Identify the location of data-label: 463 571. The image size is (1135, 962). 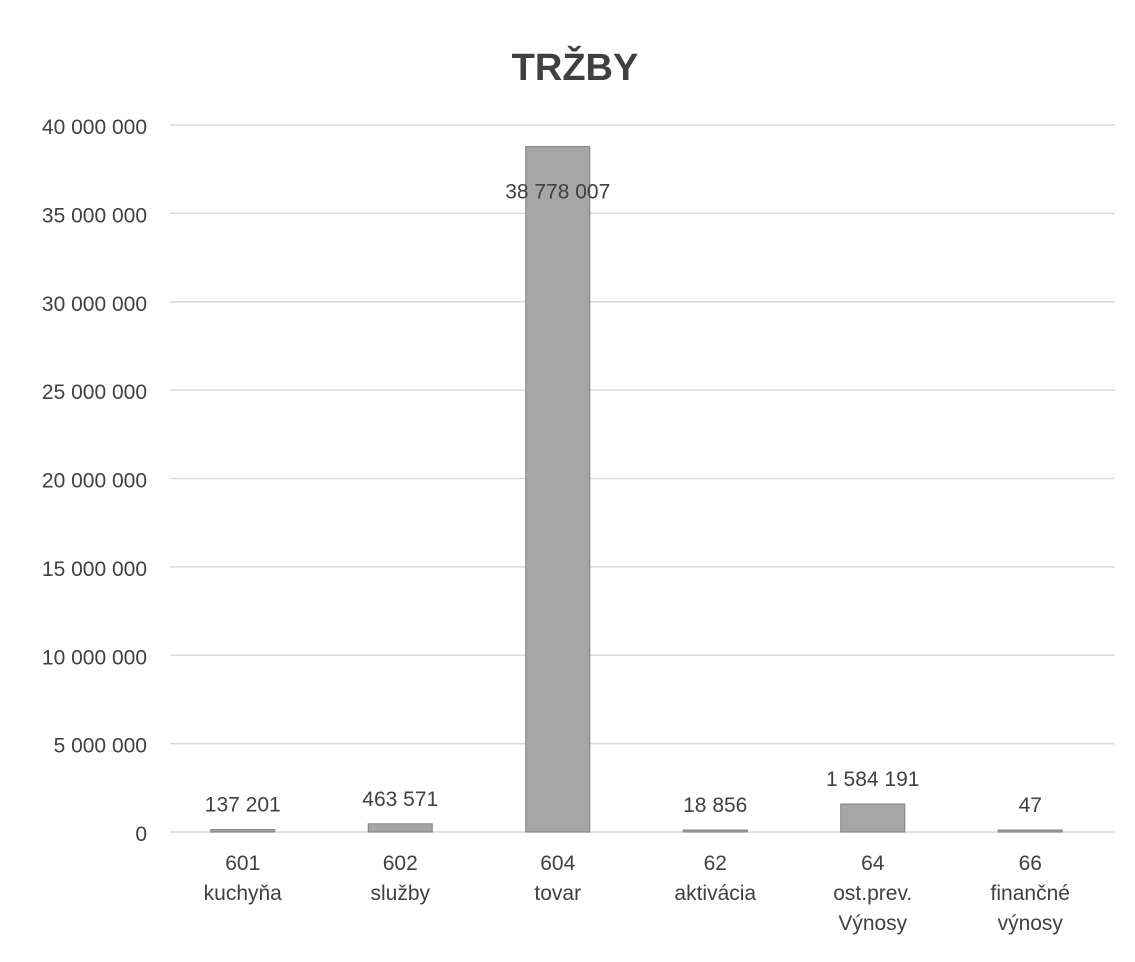
(400, 799).